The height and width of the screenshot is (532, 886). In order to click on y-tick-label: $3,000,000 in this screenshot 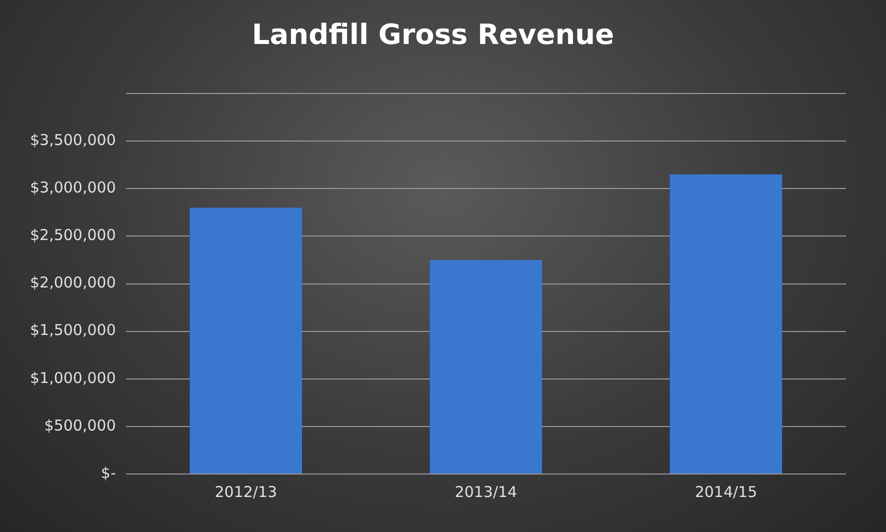, I will do `click(73, 187)`.